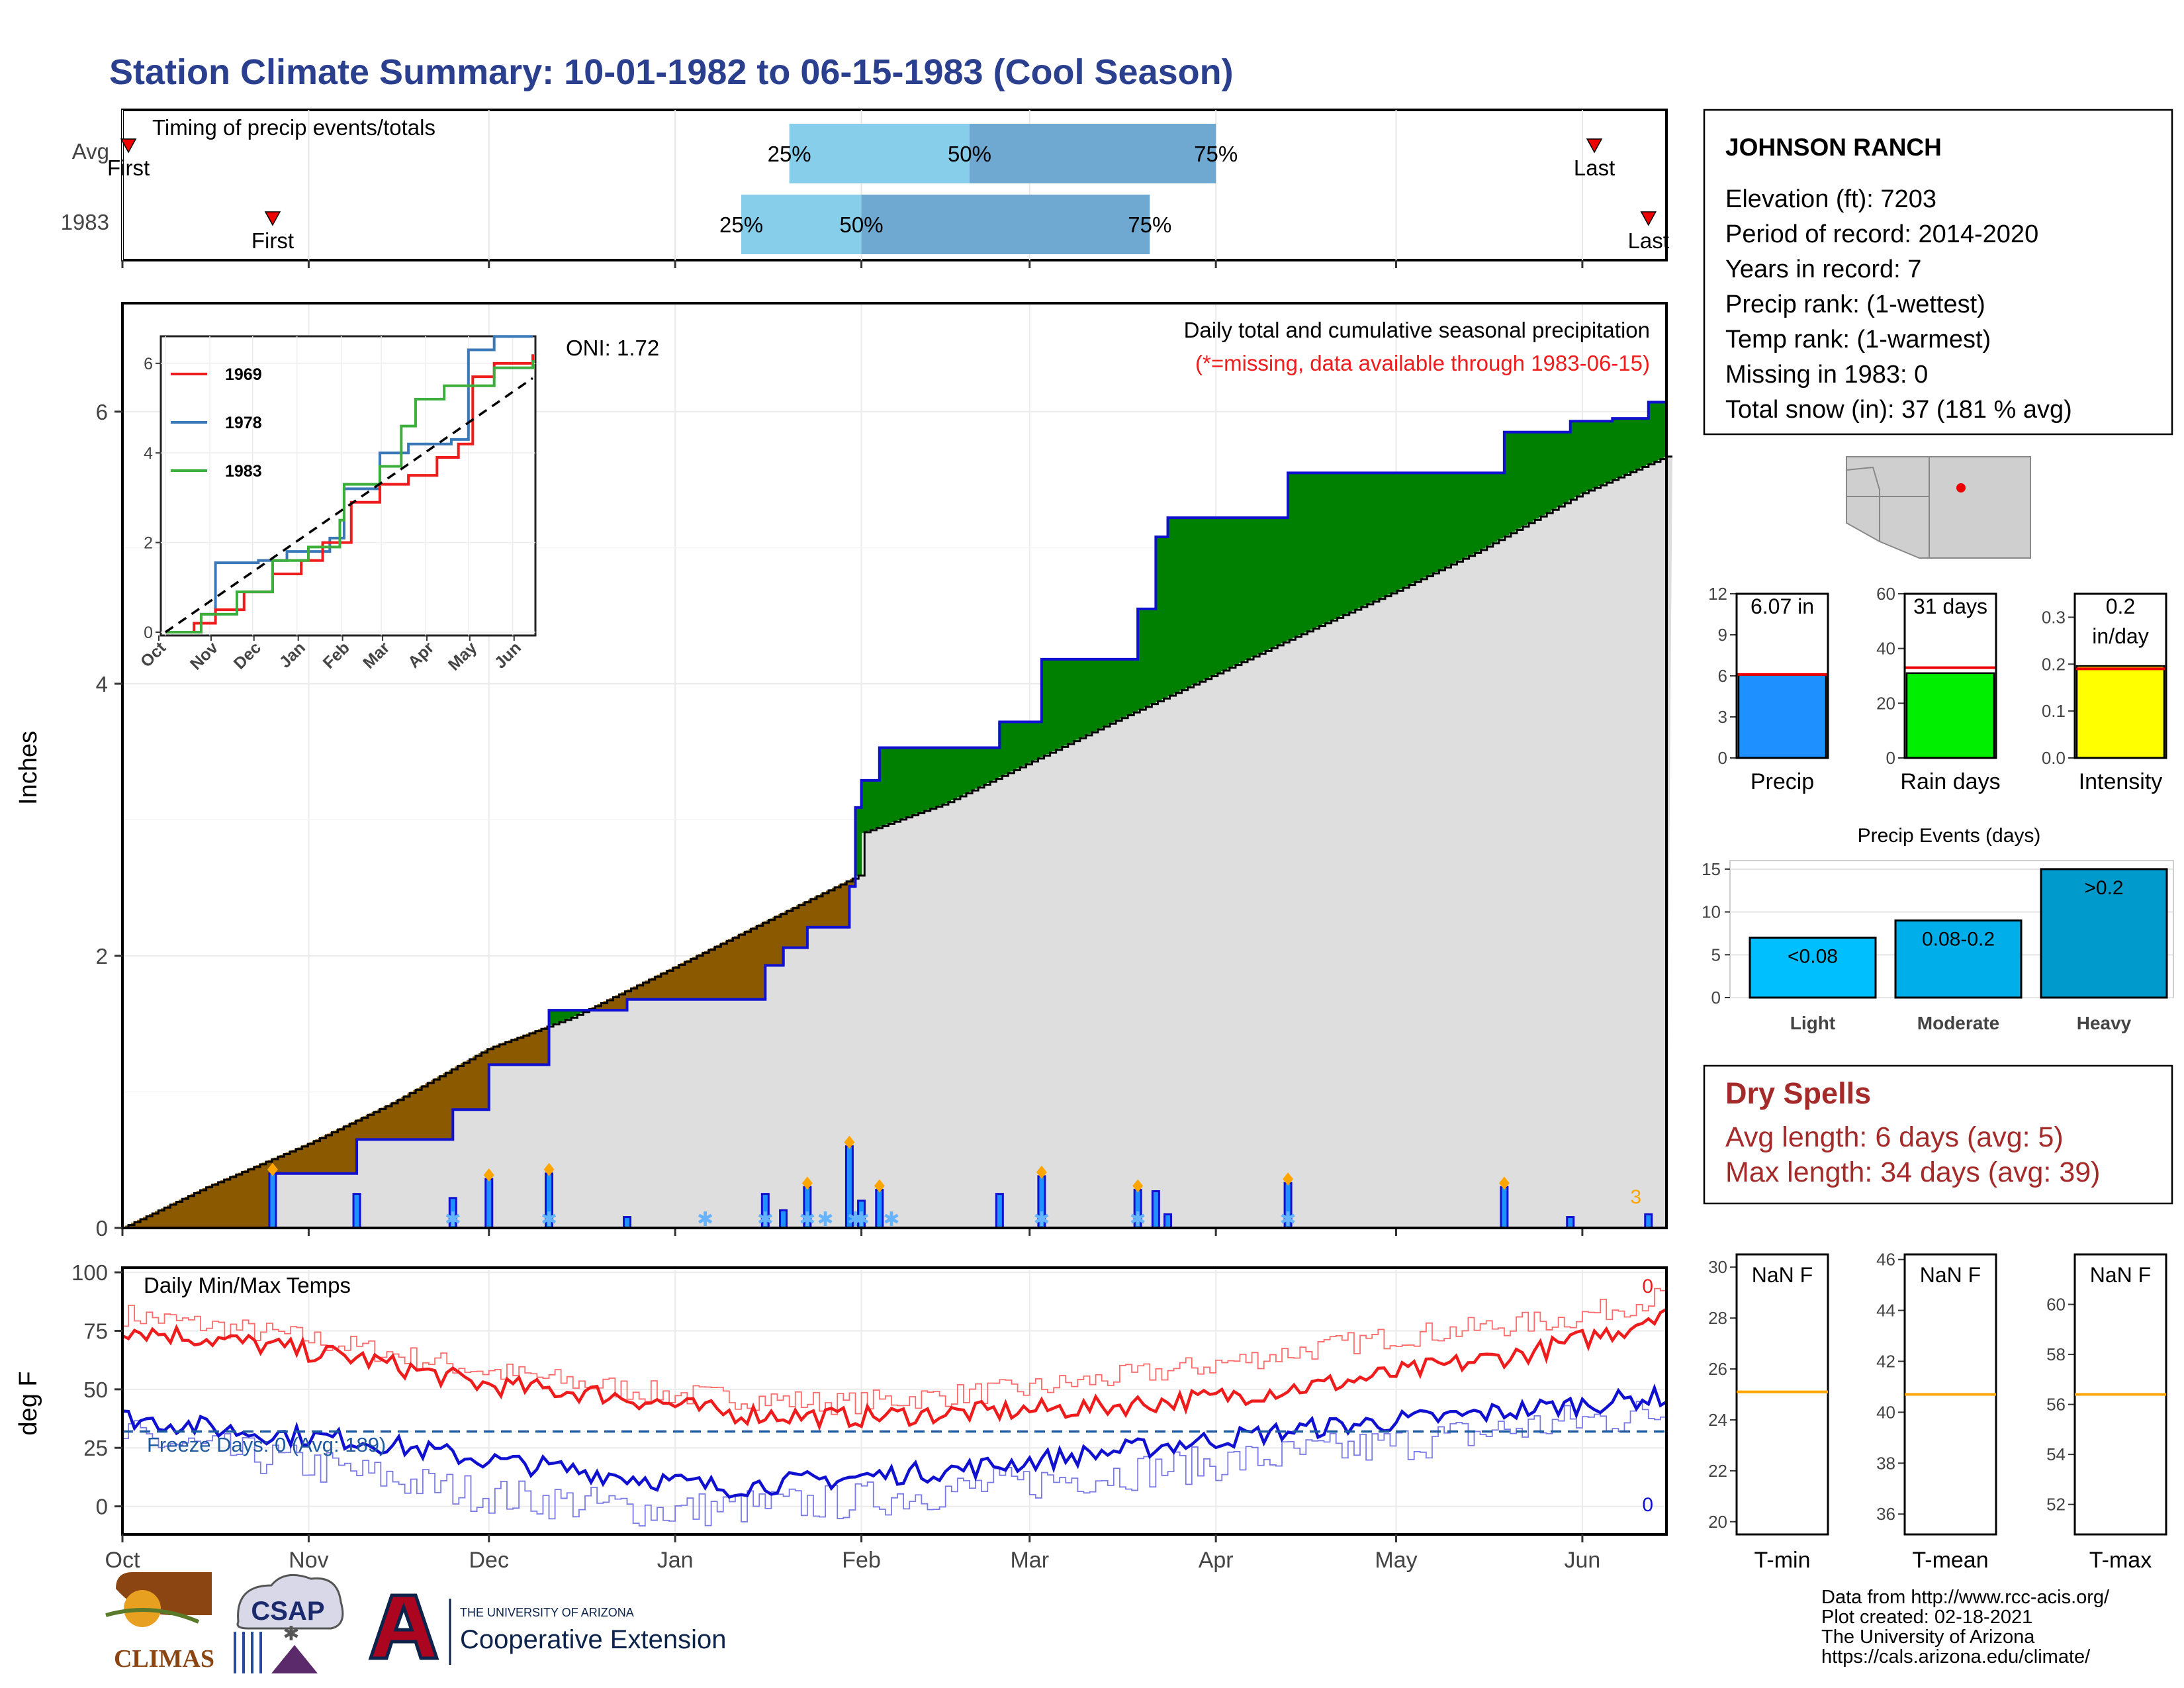  What do you see at coordinates (1718, 1522) in the screenshot?
I see `temp-box-y-tick-label: 20` at bounding box center [1718, 1522].